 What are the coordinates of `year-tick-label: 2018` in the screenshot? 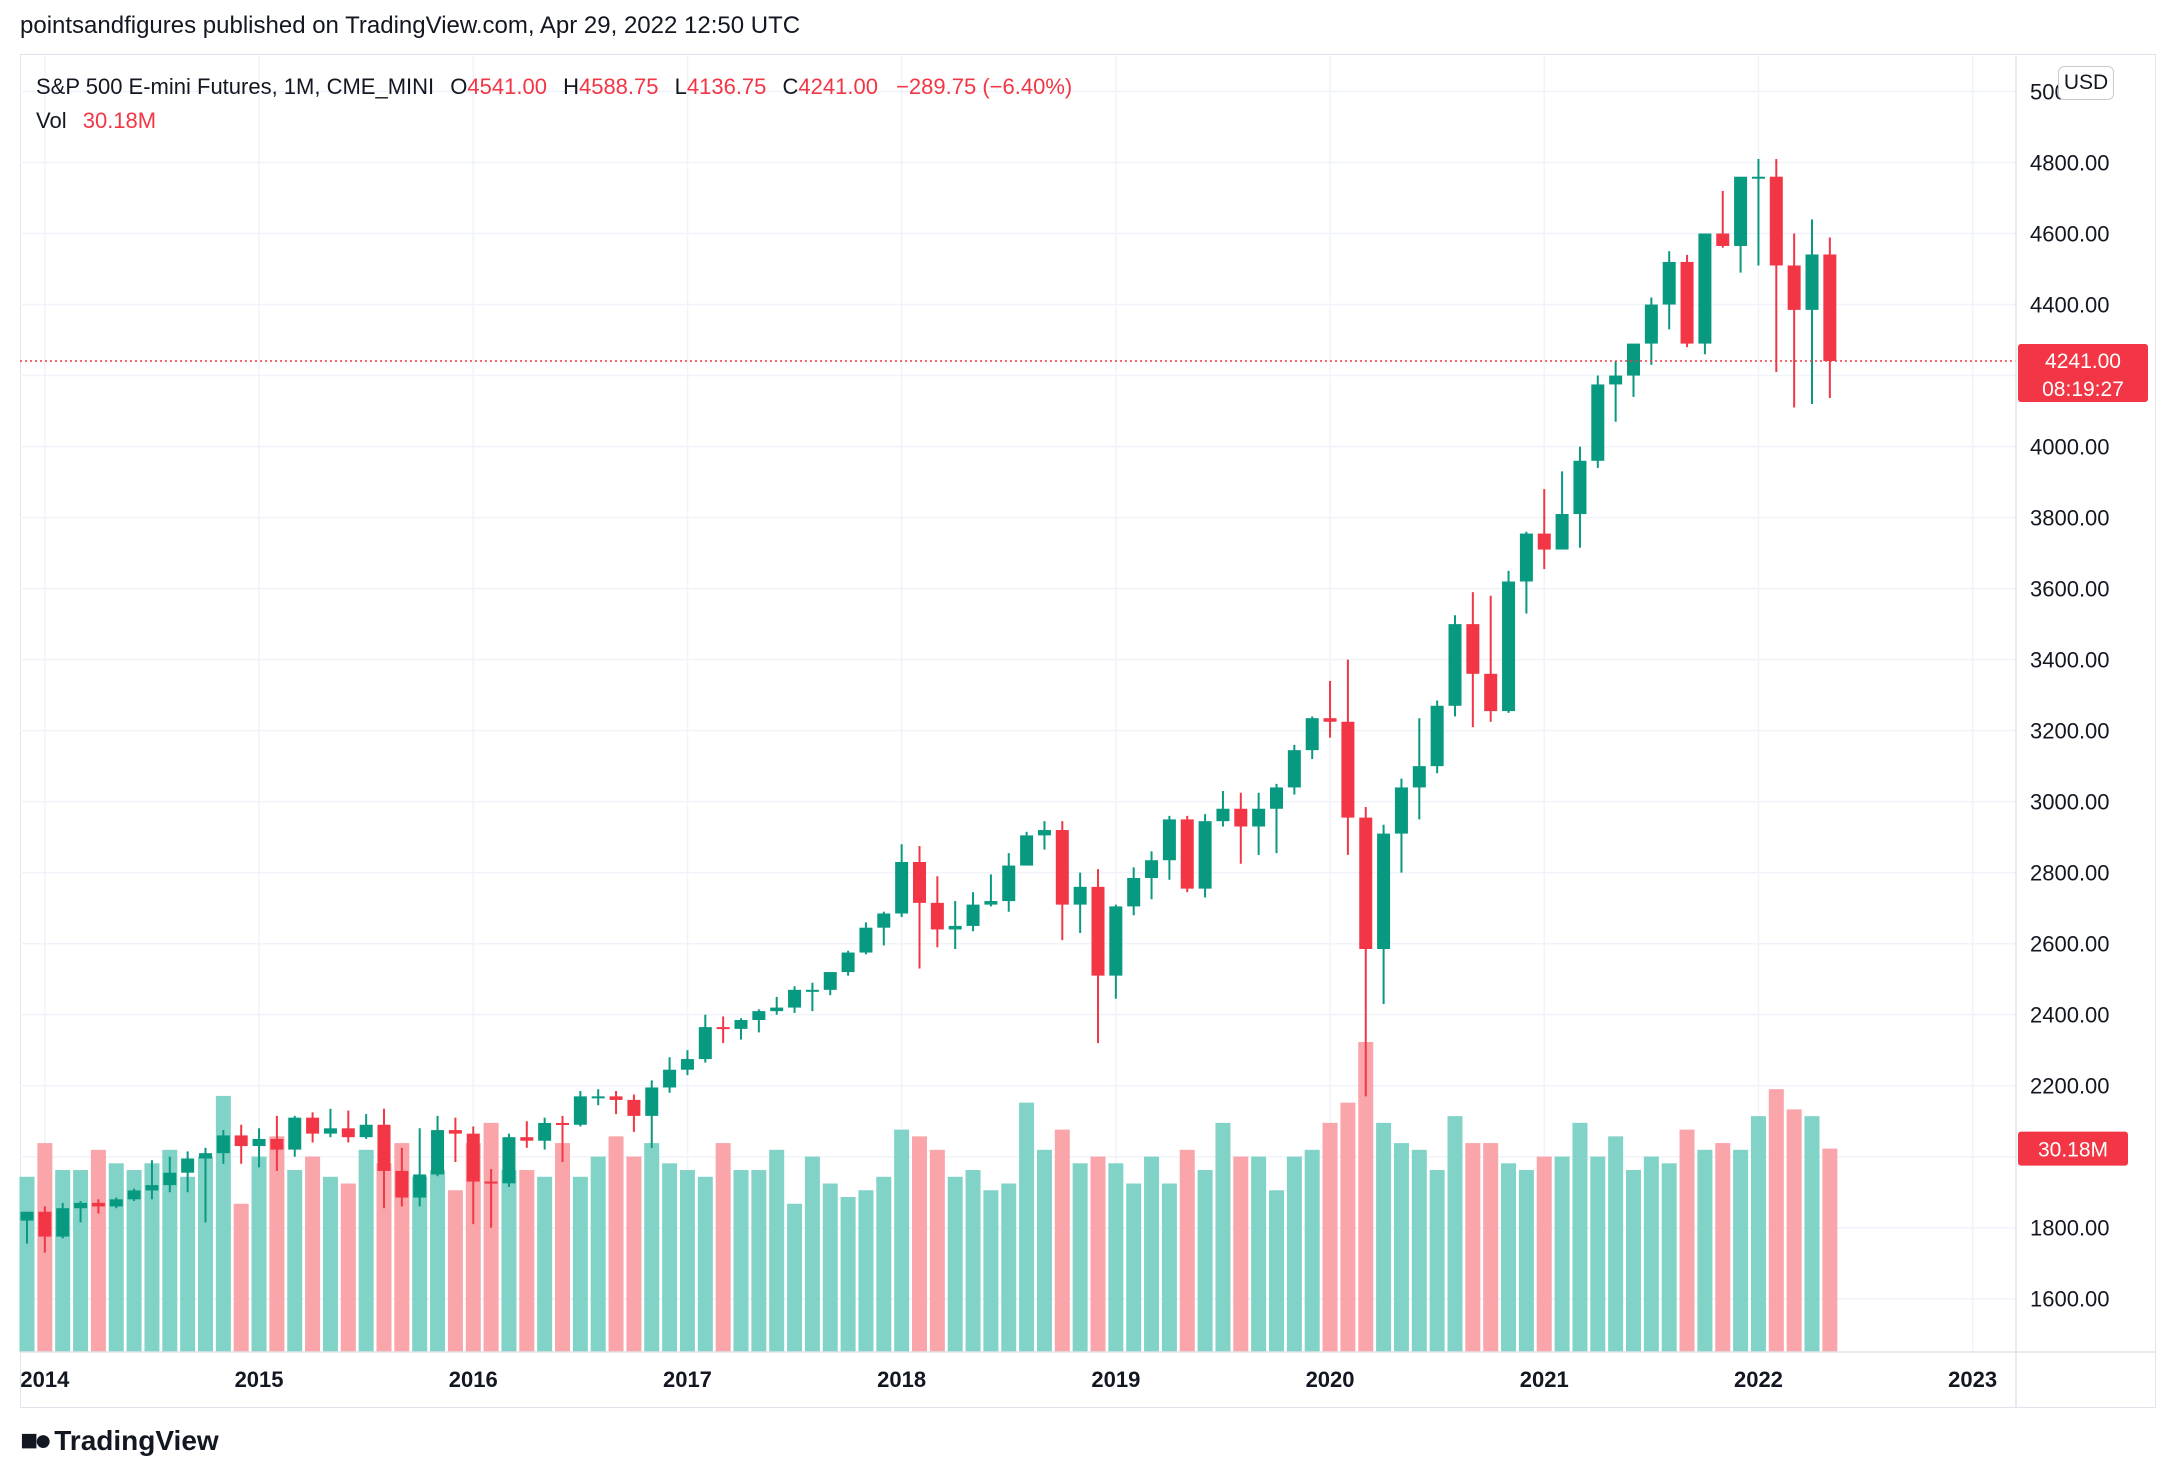 It's located at (901, 1379).